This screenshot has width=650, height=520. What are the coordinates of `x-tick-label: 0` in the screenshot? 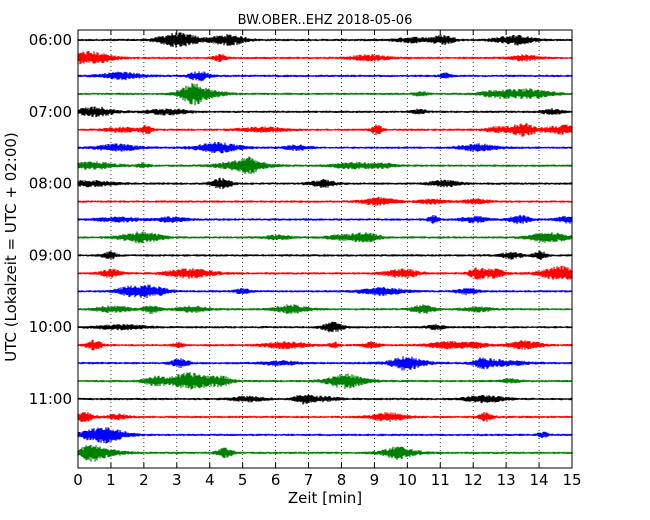 It's located at (78, 480).